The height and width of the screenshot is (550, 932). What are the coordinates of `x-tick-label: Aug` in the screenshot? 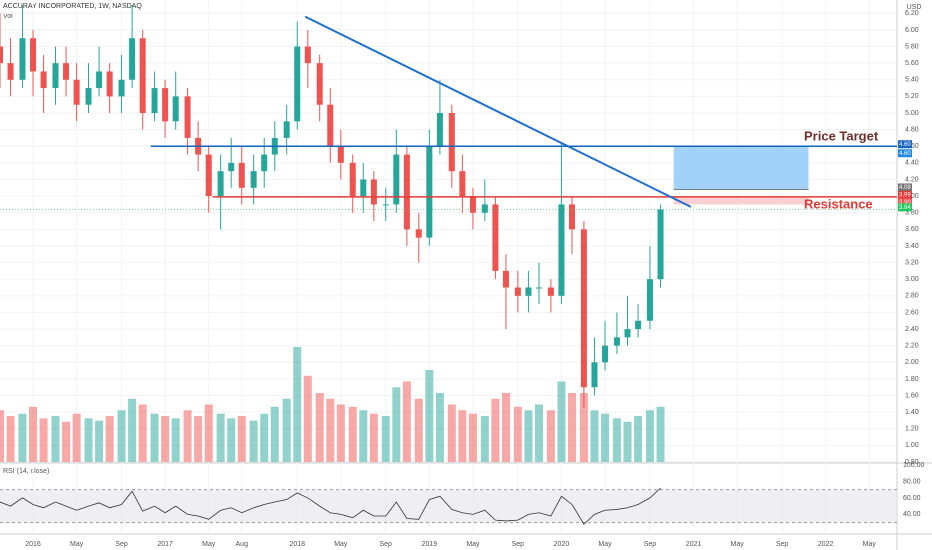 It's located at (242, 544).